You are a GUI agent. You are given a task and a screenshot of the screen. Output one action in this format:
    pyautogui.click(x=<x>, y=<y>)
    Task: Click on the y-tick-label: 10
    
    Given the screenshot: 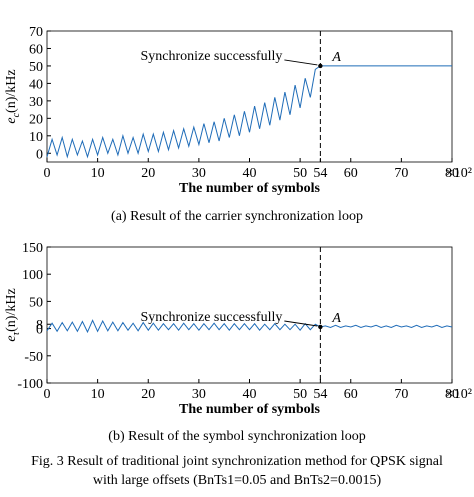 What is the action you would take?
    pyautogui.click(x=36, y=137)
    